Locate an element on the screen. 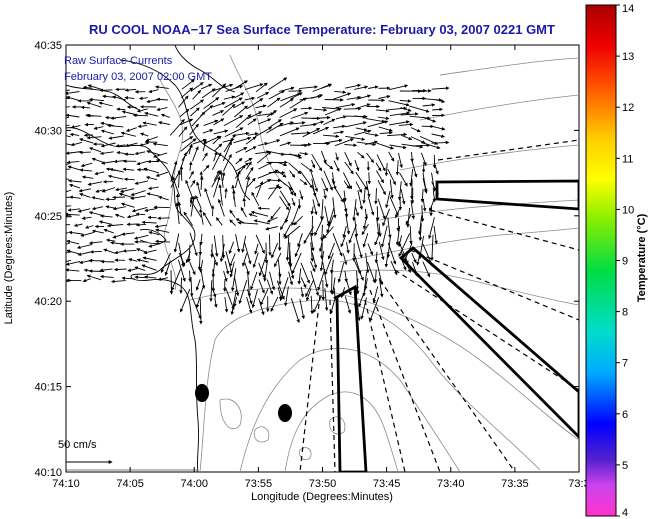  x-tick-label: 73:40 is located at coordinates (451, 484).